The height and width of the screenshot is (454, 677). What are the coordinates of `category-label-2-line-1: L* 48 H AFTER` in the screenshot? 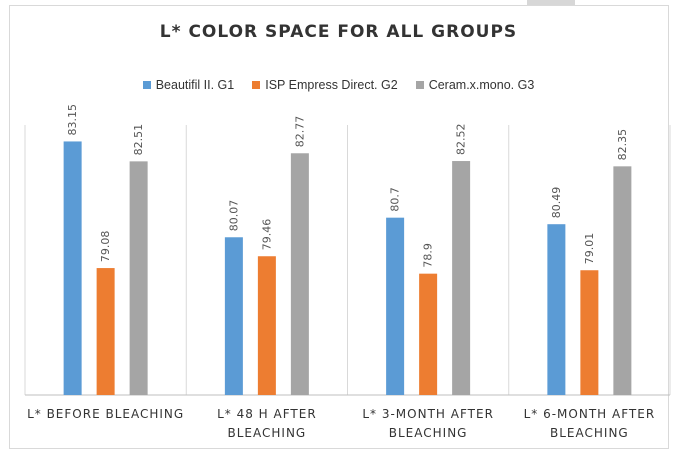 It's located at (267, 414).